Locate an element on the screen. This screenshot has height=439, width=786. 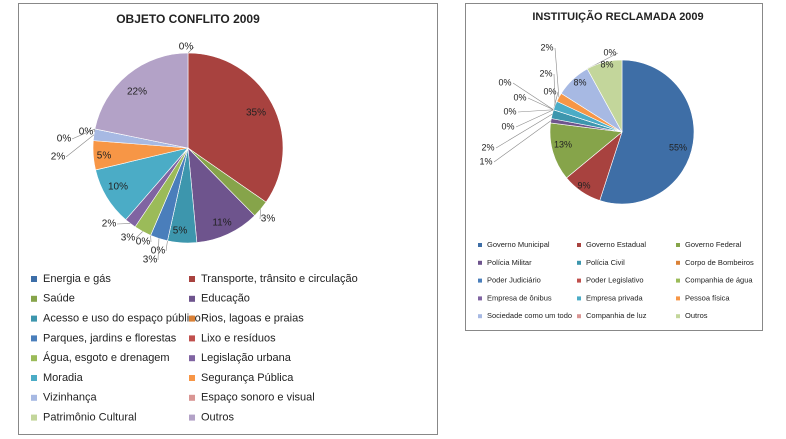
legend-label: Poder Legislativo is located at coordinates (615, 280).